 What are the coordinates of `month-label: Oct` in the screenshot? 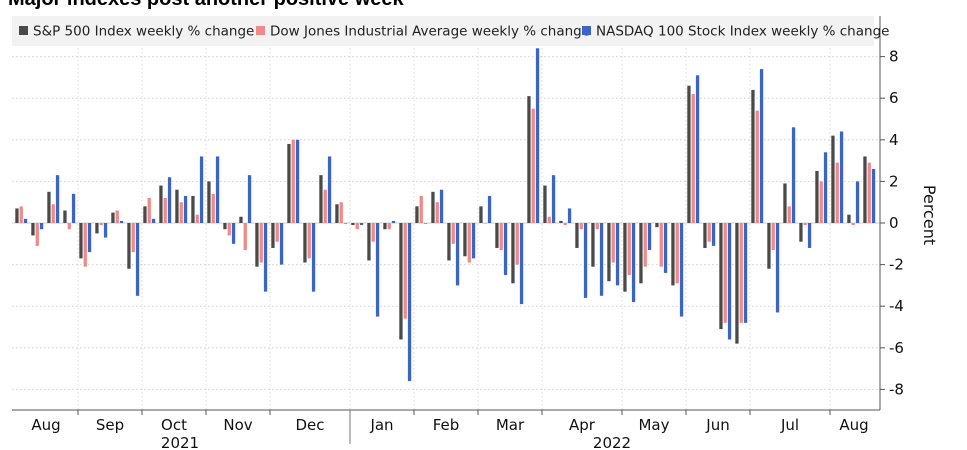 It's located at (174, 425).